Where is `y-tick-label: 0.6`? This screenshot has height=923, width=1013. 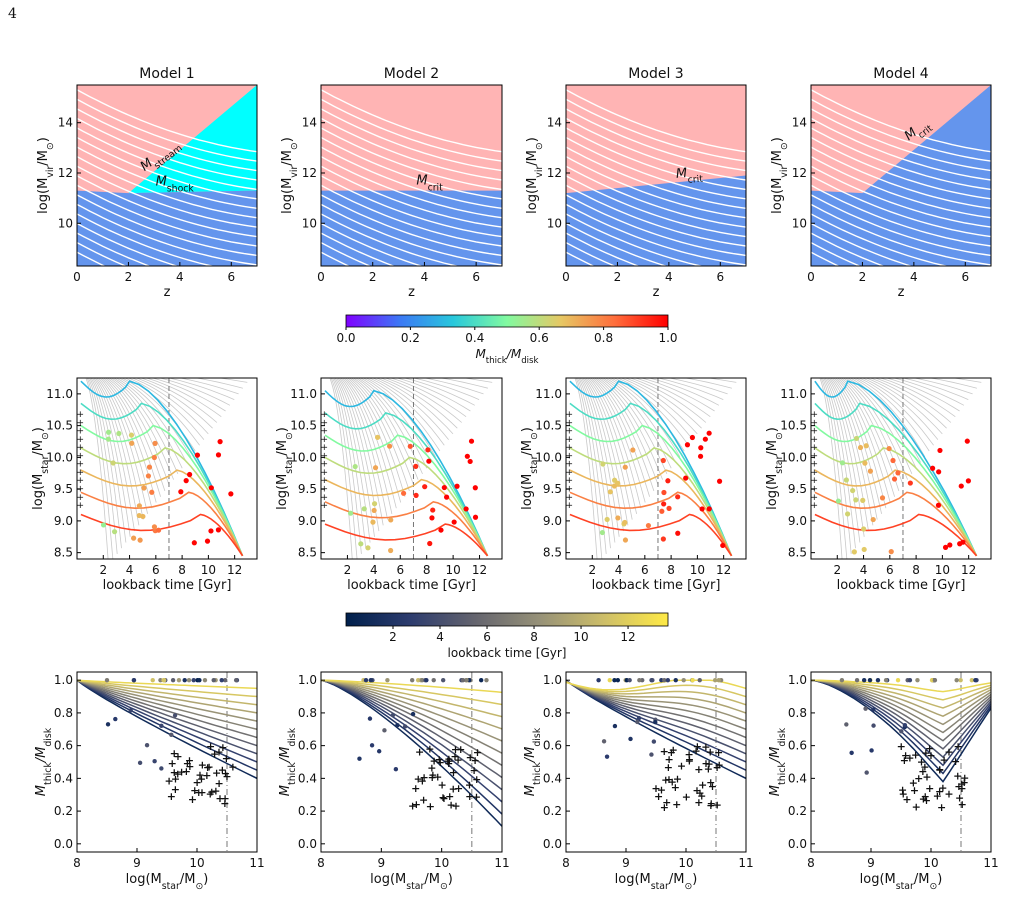 y-tick-label: 0.6 is located at coordinates (63, 746).